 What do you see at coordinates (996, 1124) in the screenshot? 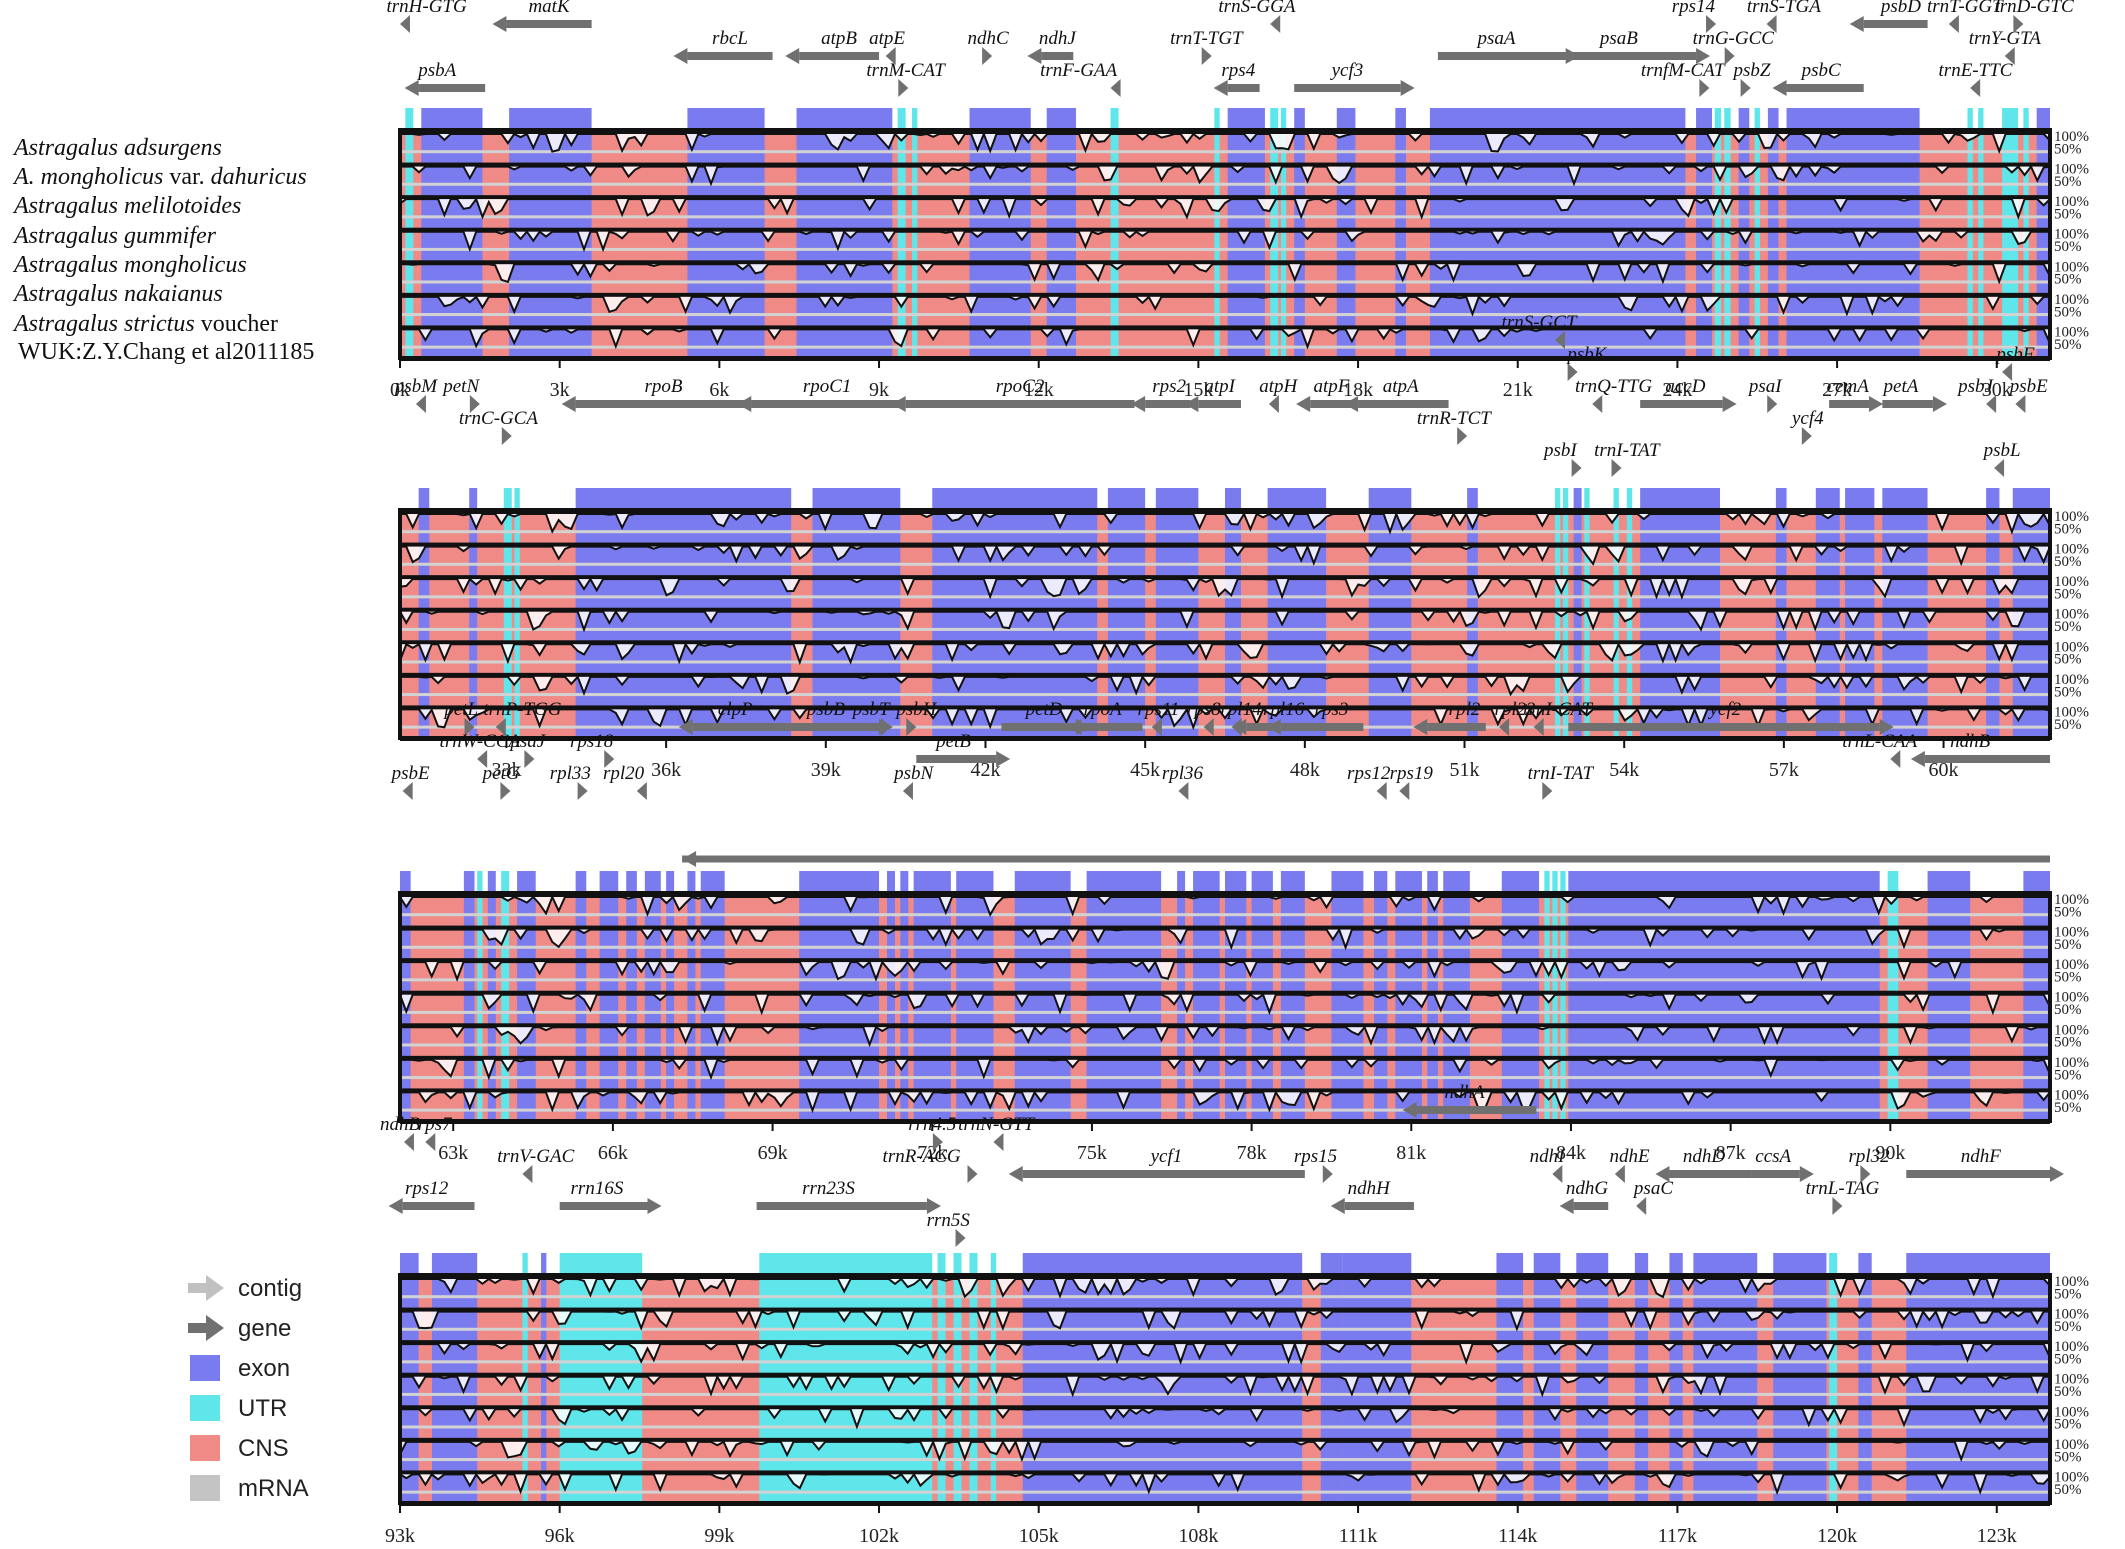
I see `gene-label: trnN-GTT` at bounding box center [996, 1124].